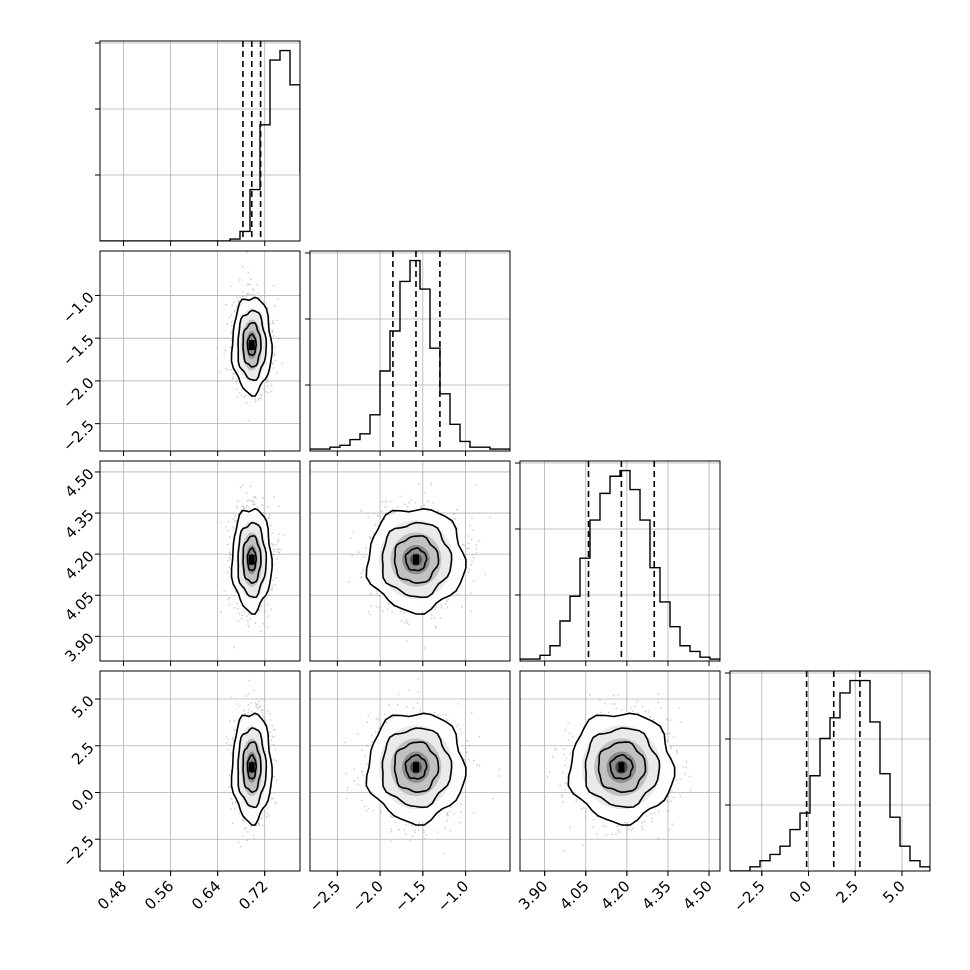 The width and height of the screenshot is (970, 970). I want to click on y-tick-label: −1.5, so click(78, 350).